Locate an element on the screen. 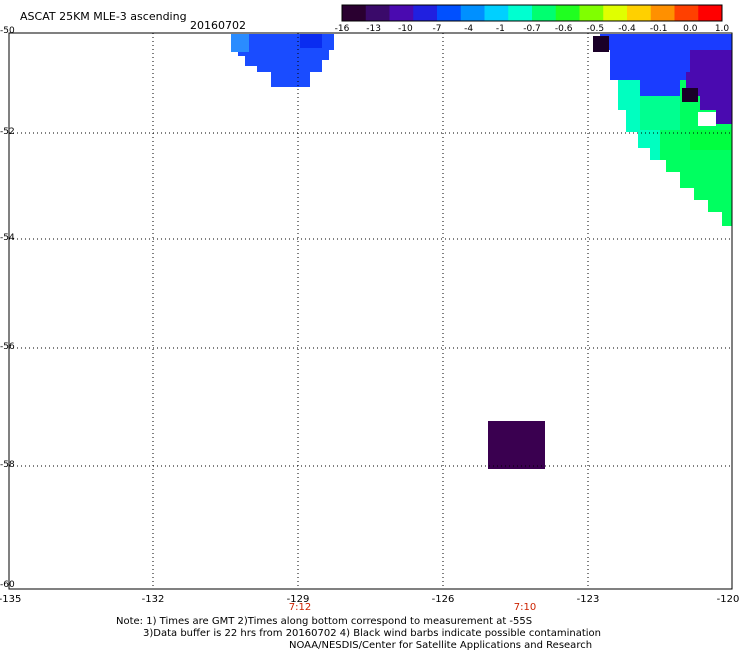  colorbar is located at coordinates (532, 13).